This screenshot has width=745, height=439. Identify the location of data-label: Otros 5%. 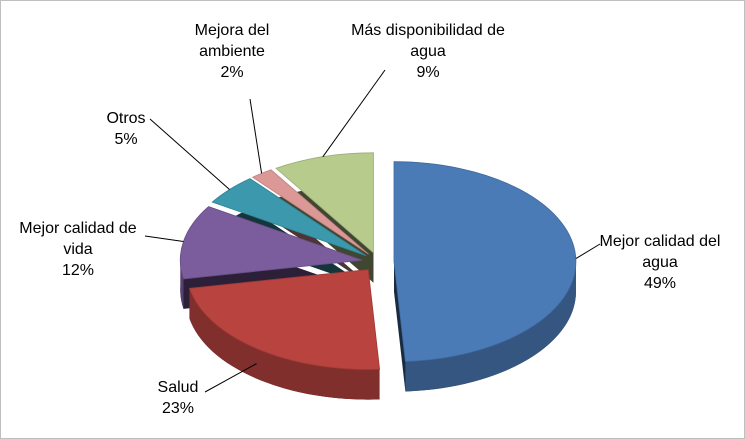
(126, 129).